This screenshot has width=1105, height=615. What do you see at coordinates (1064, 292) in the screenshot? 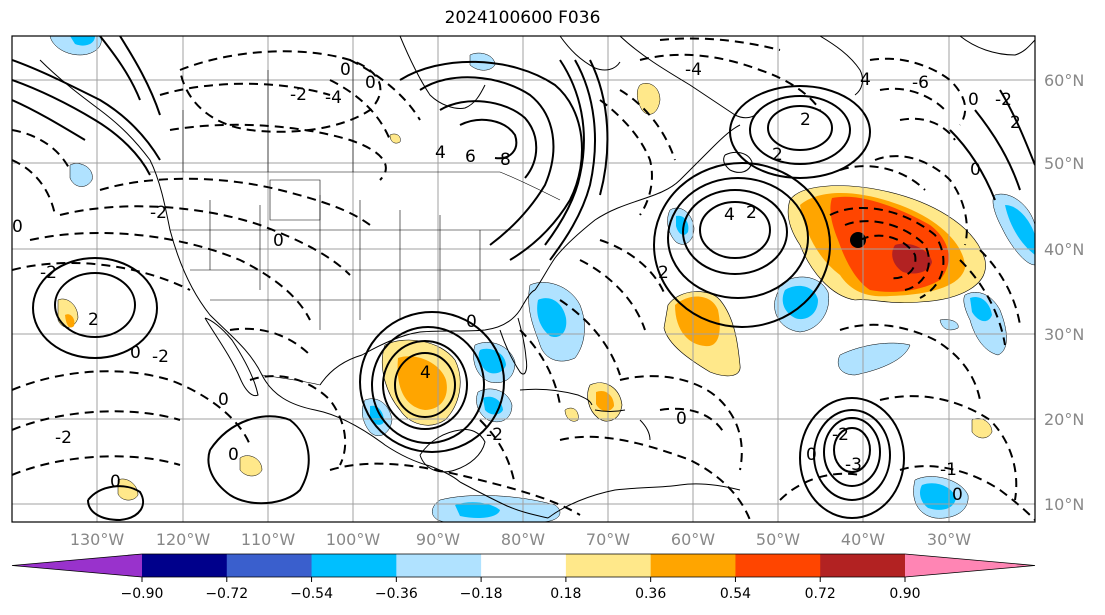
I see `latitude-labels: 60°N 50°N 40°N 30°N 20°N 10°N` at bounding box center [1064, 292].